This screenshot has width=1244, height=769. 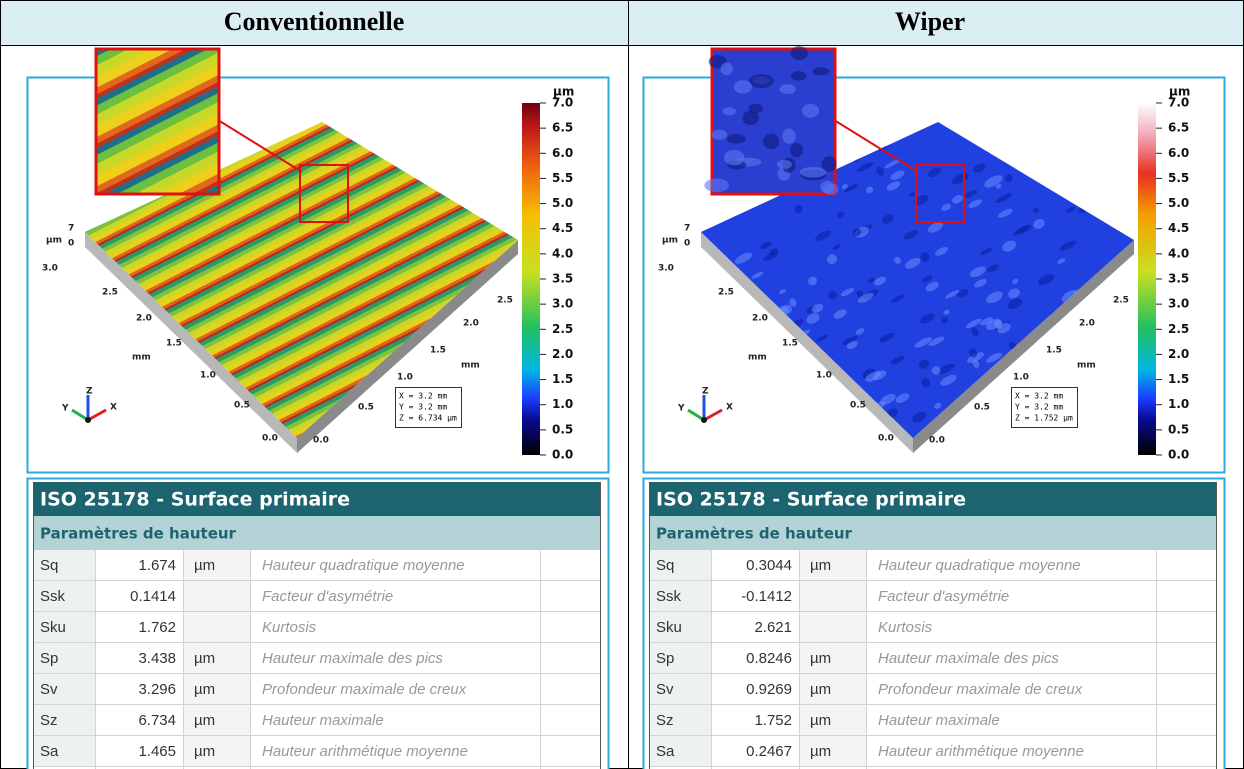 What do you see at coordinates (932, 499) in the screenshot?
I see `table-title-bar` at bounding box center [932, 499].